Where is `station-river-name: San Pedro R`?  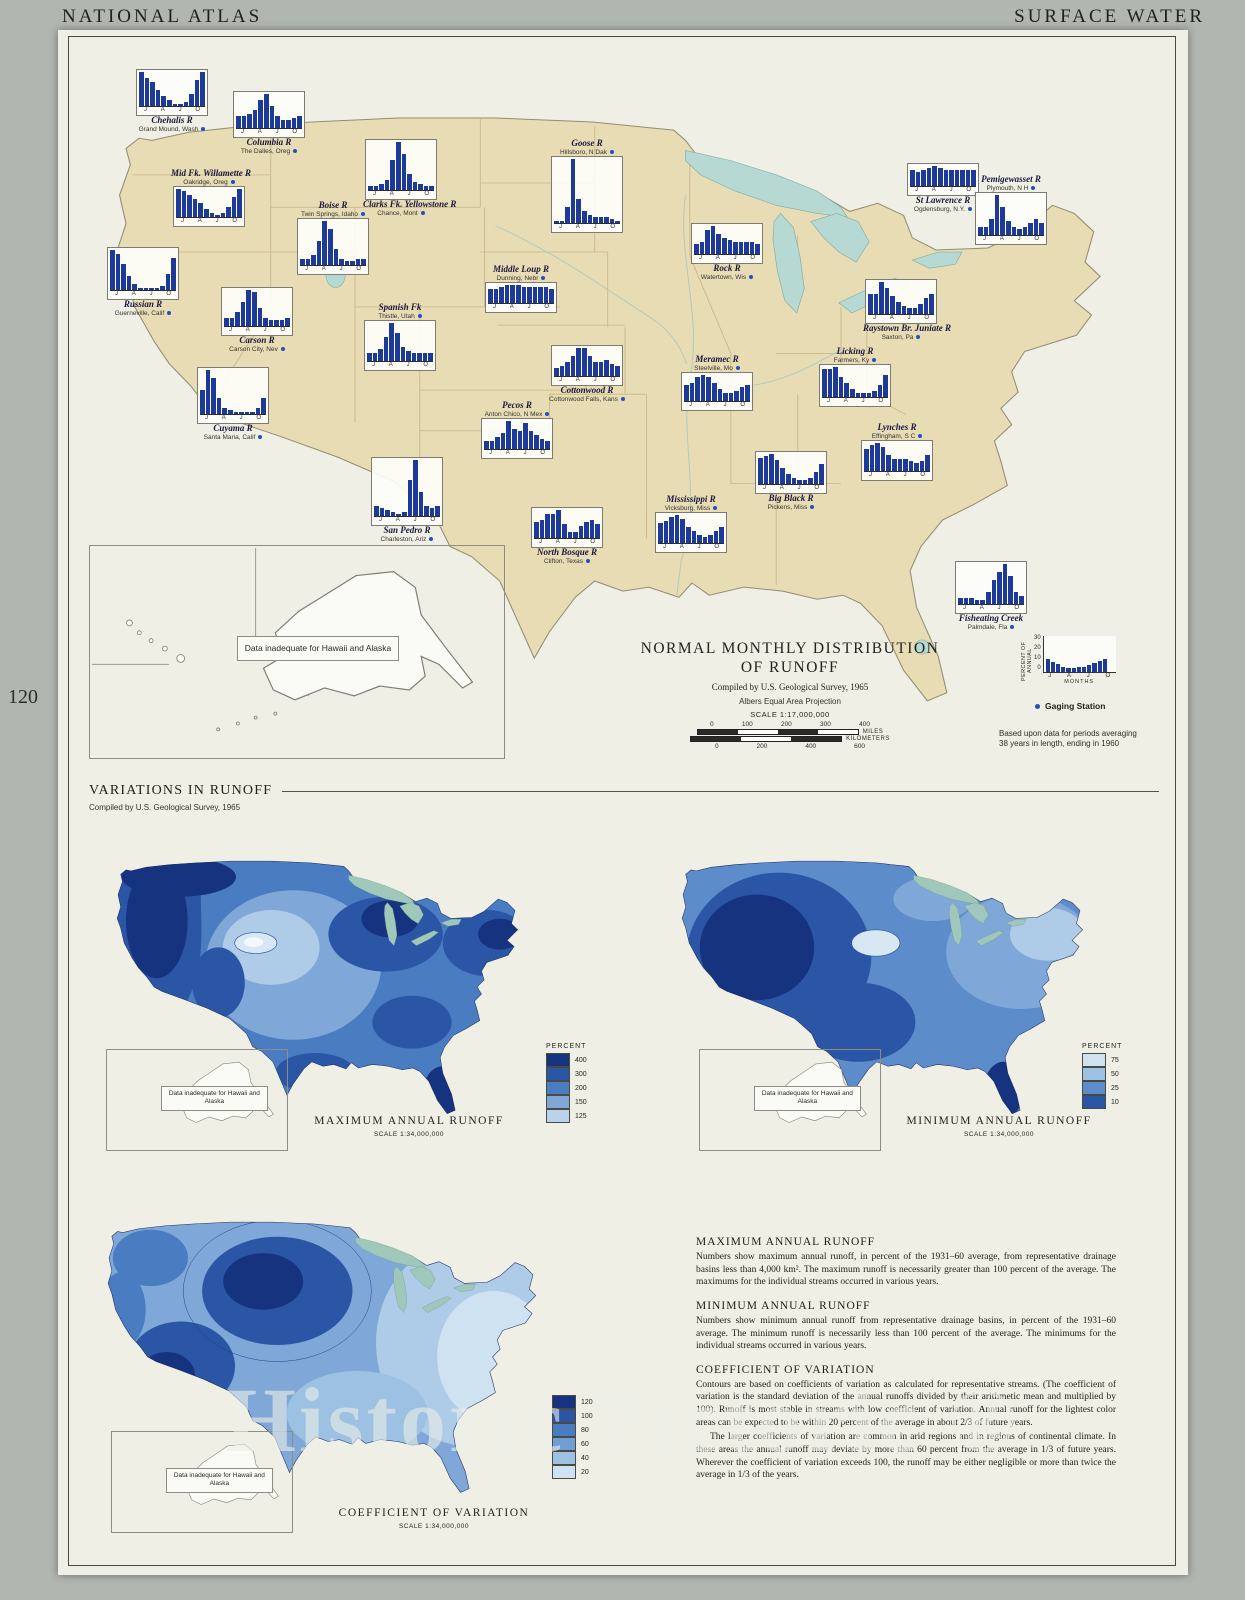
station-river-name: San Pedro R is located at coordinates (407, 530).